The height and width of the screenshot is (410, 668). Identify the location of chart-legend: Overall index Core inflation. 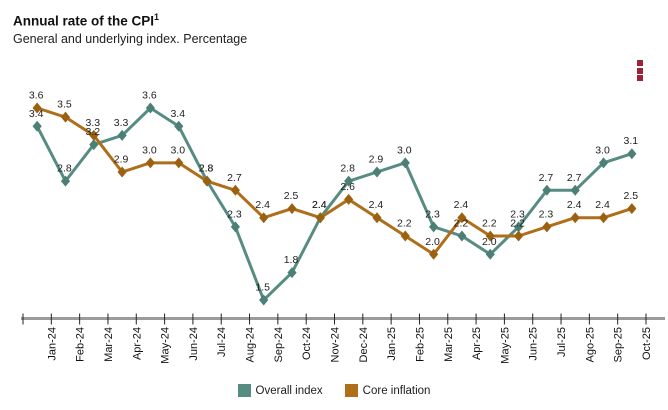
(334, 390).